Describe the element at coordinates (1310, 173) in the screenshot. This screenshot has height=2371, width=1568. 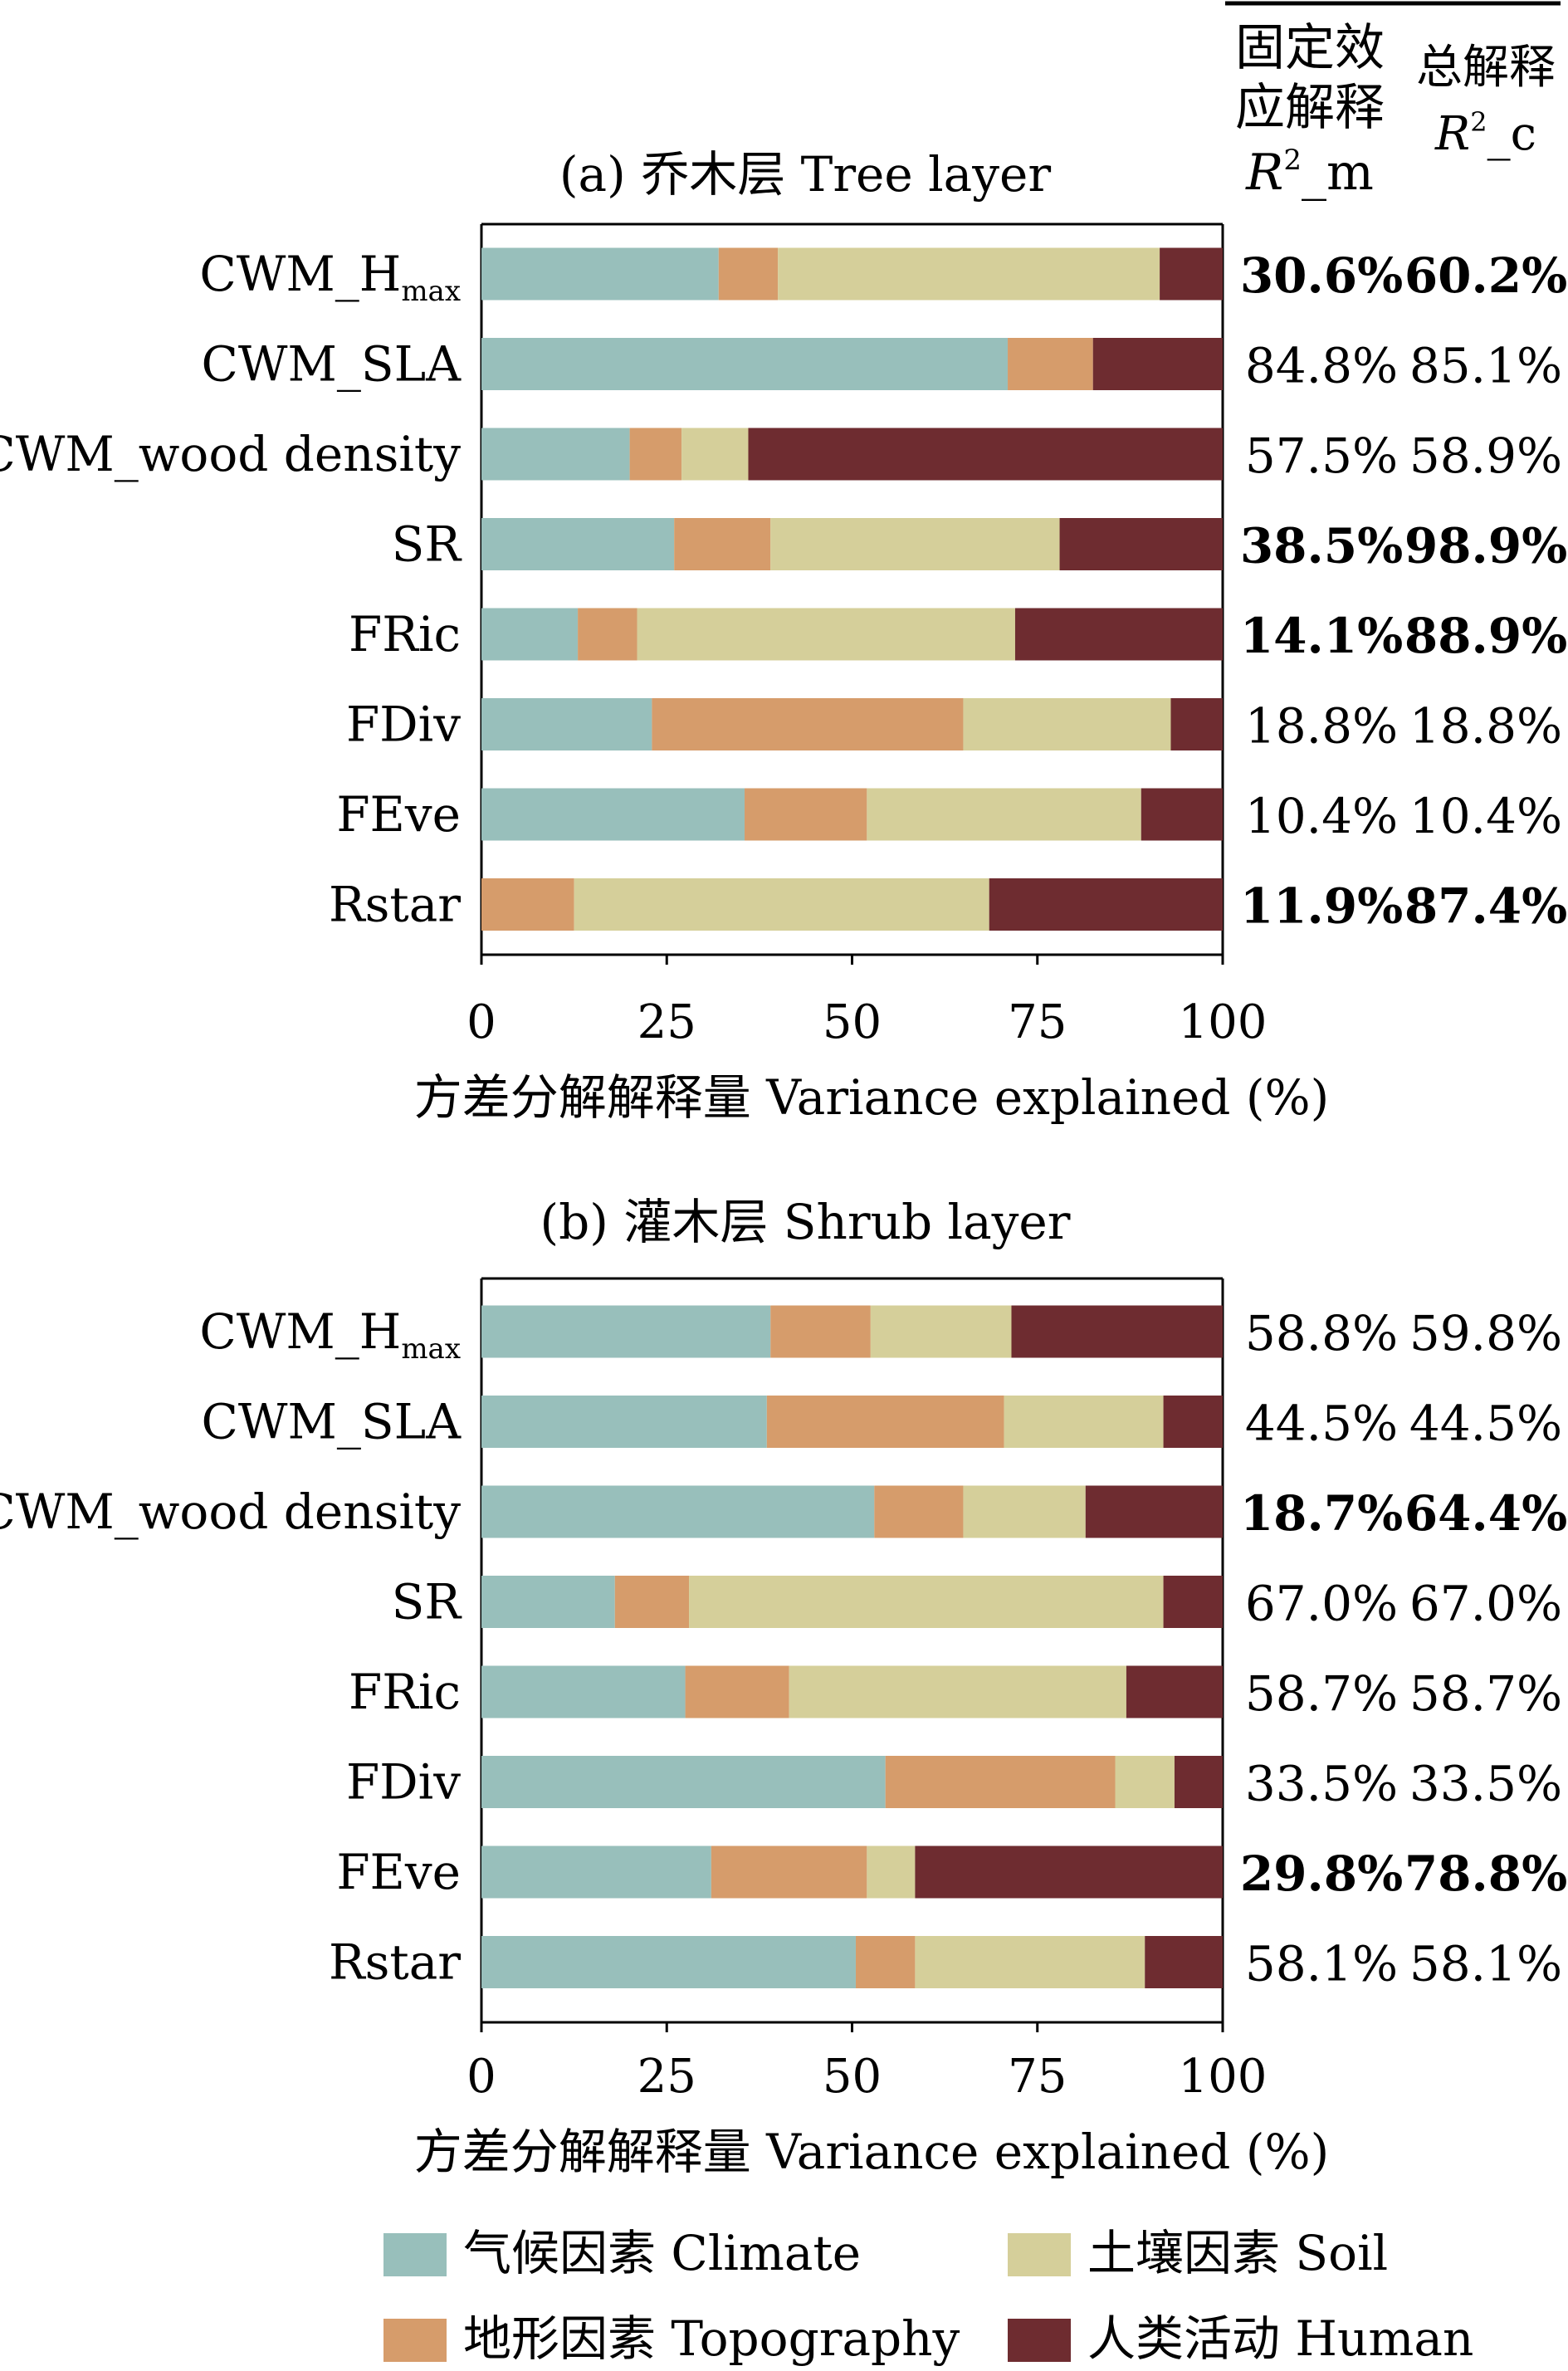
I see `r2m-header-r2: R2_m` at that location.